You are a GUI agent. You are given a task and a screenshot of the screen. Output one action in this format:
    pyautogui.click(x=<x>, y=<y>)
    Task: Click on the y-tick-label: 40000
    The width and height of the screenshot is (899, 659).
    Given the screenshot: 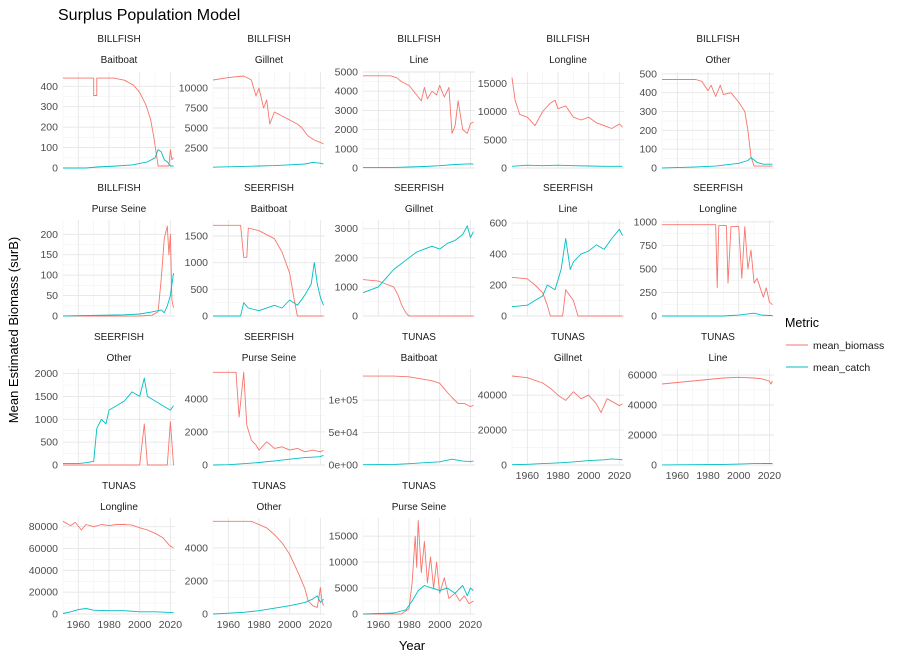 What is the action you would take?
    pyautogui.click(x=492, y=396)
    